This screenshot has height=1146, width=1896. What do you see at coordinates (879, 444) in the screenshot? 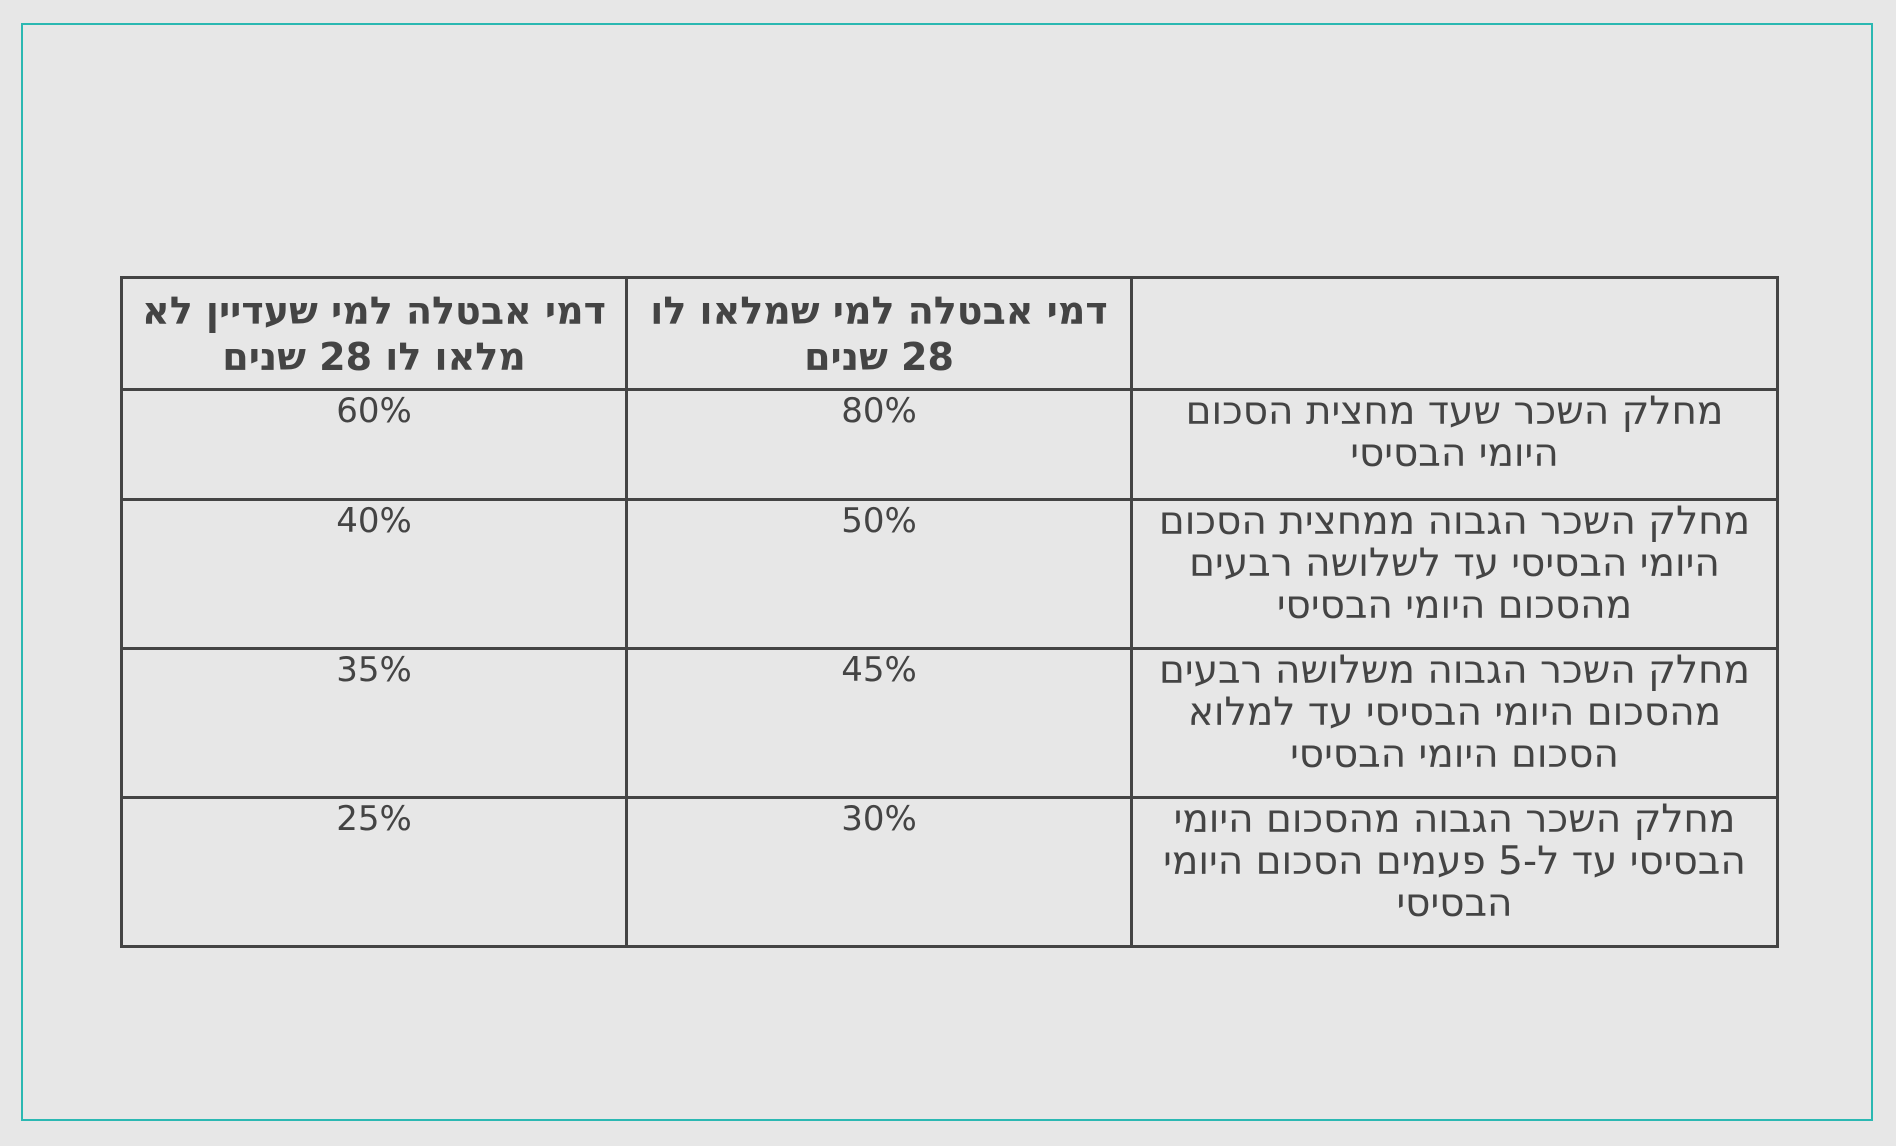
I see `rate-over-28: 80%` at bounding box center [879, 444].